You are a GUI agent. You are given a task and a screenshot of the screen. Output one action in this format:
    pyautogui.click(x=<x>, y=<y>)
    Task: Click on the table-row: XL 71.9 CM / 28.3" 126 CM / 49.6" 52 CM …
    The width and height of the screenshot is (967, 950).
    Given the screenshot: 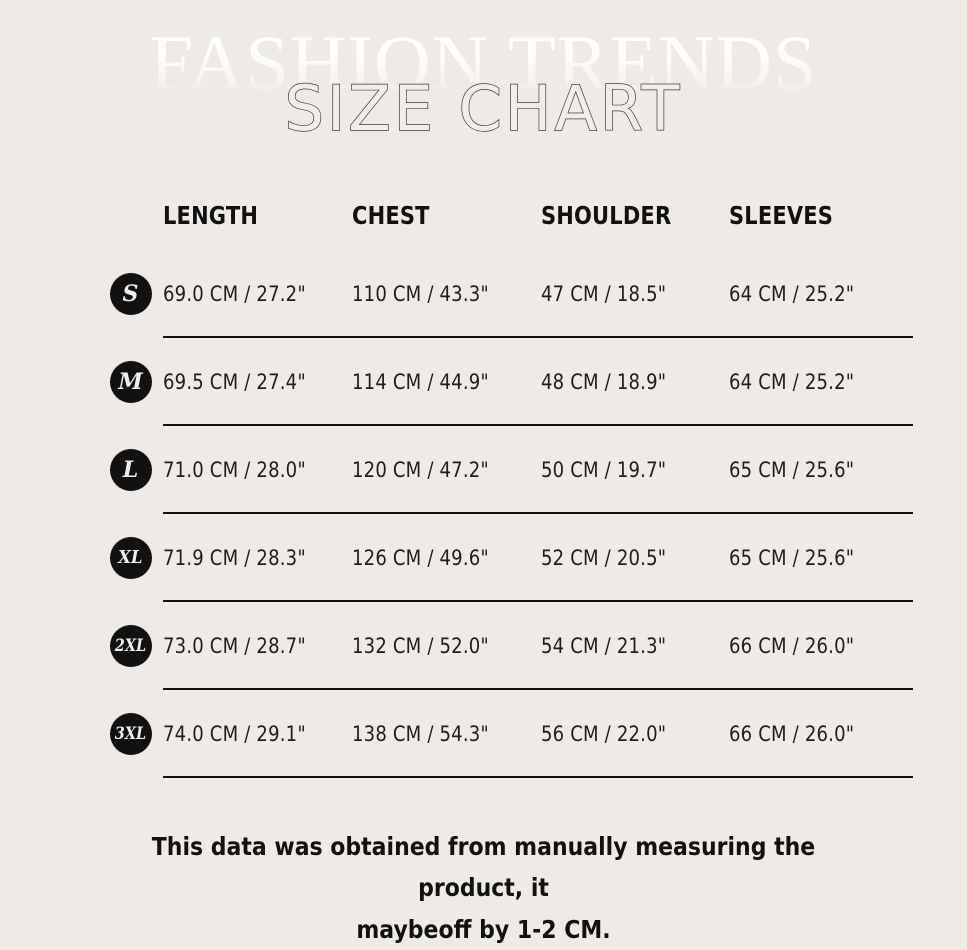 What is the action you would take?
    pyautogui.click(x=508, y=558)
    